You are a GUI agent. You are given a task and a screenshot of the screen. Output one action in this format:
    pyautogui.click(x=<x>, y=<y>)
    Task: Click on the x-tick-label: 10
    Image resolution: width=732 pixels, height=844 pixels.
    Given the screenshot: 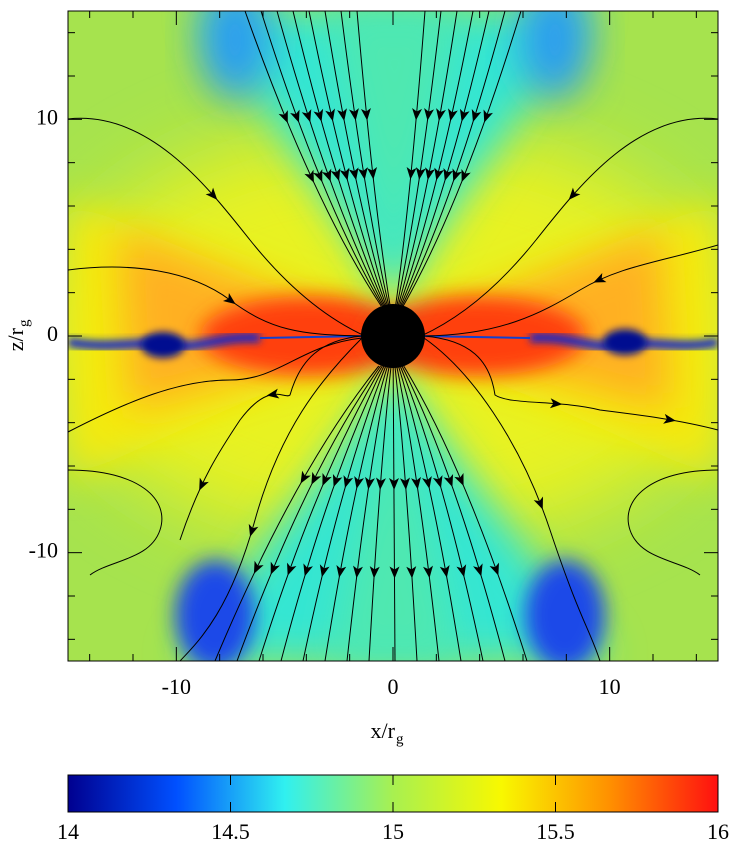 What is the action you would take?
    pyautogui.click(x=610, y=686)
    